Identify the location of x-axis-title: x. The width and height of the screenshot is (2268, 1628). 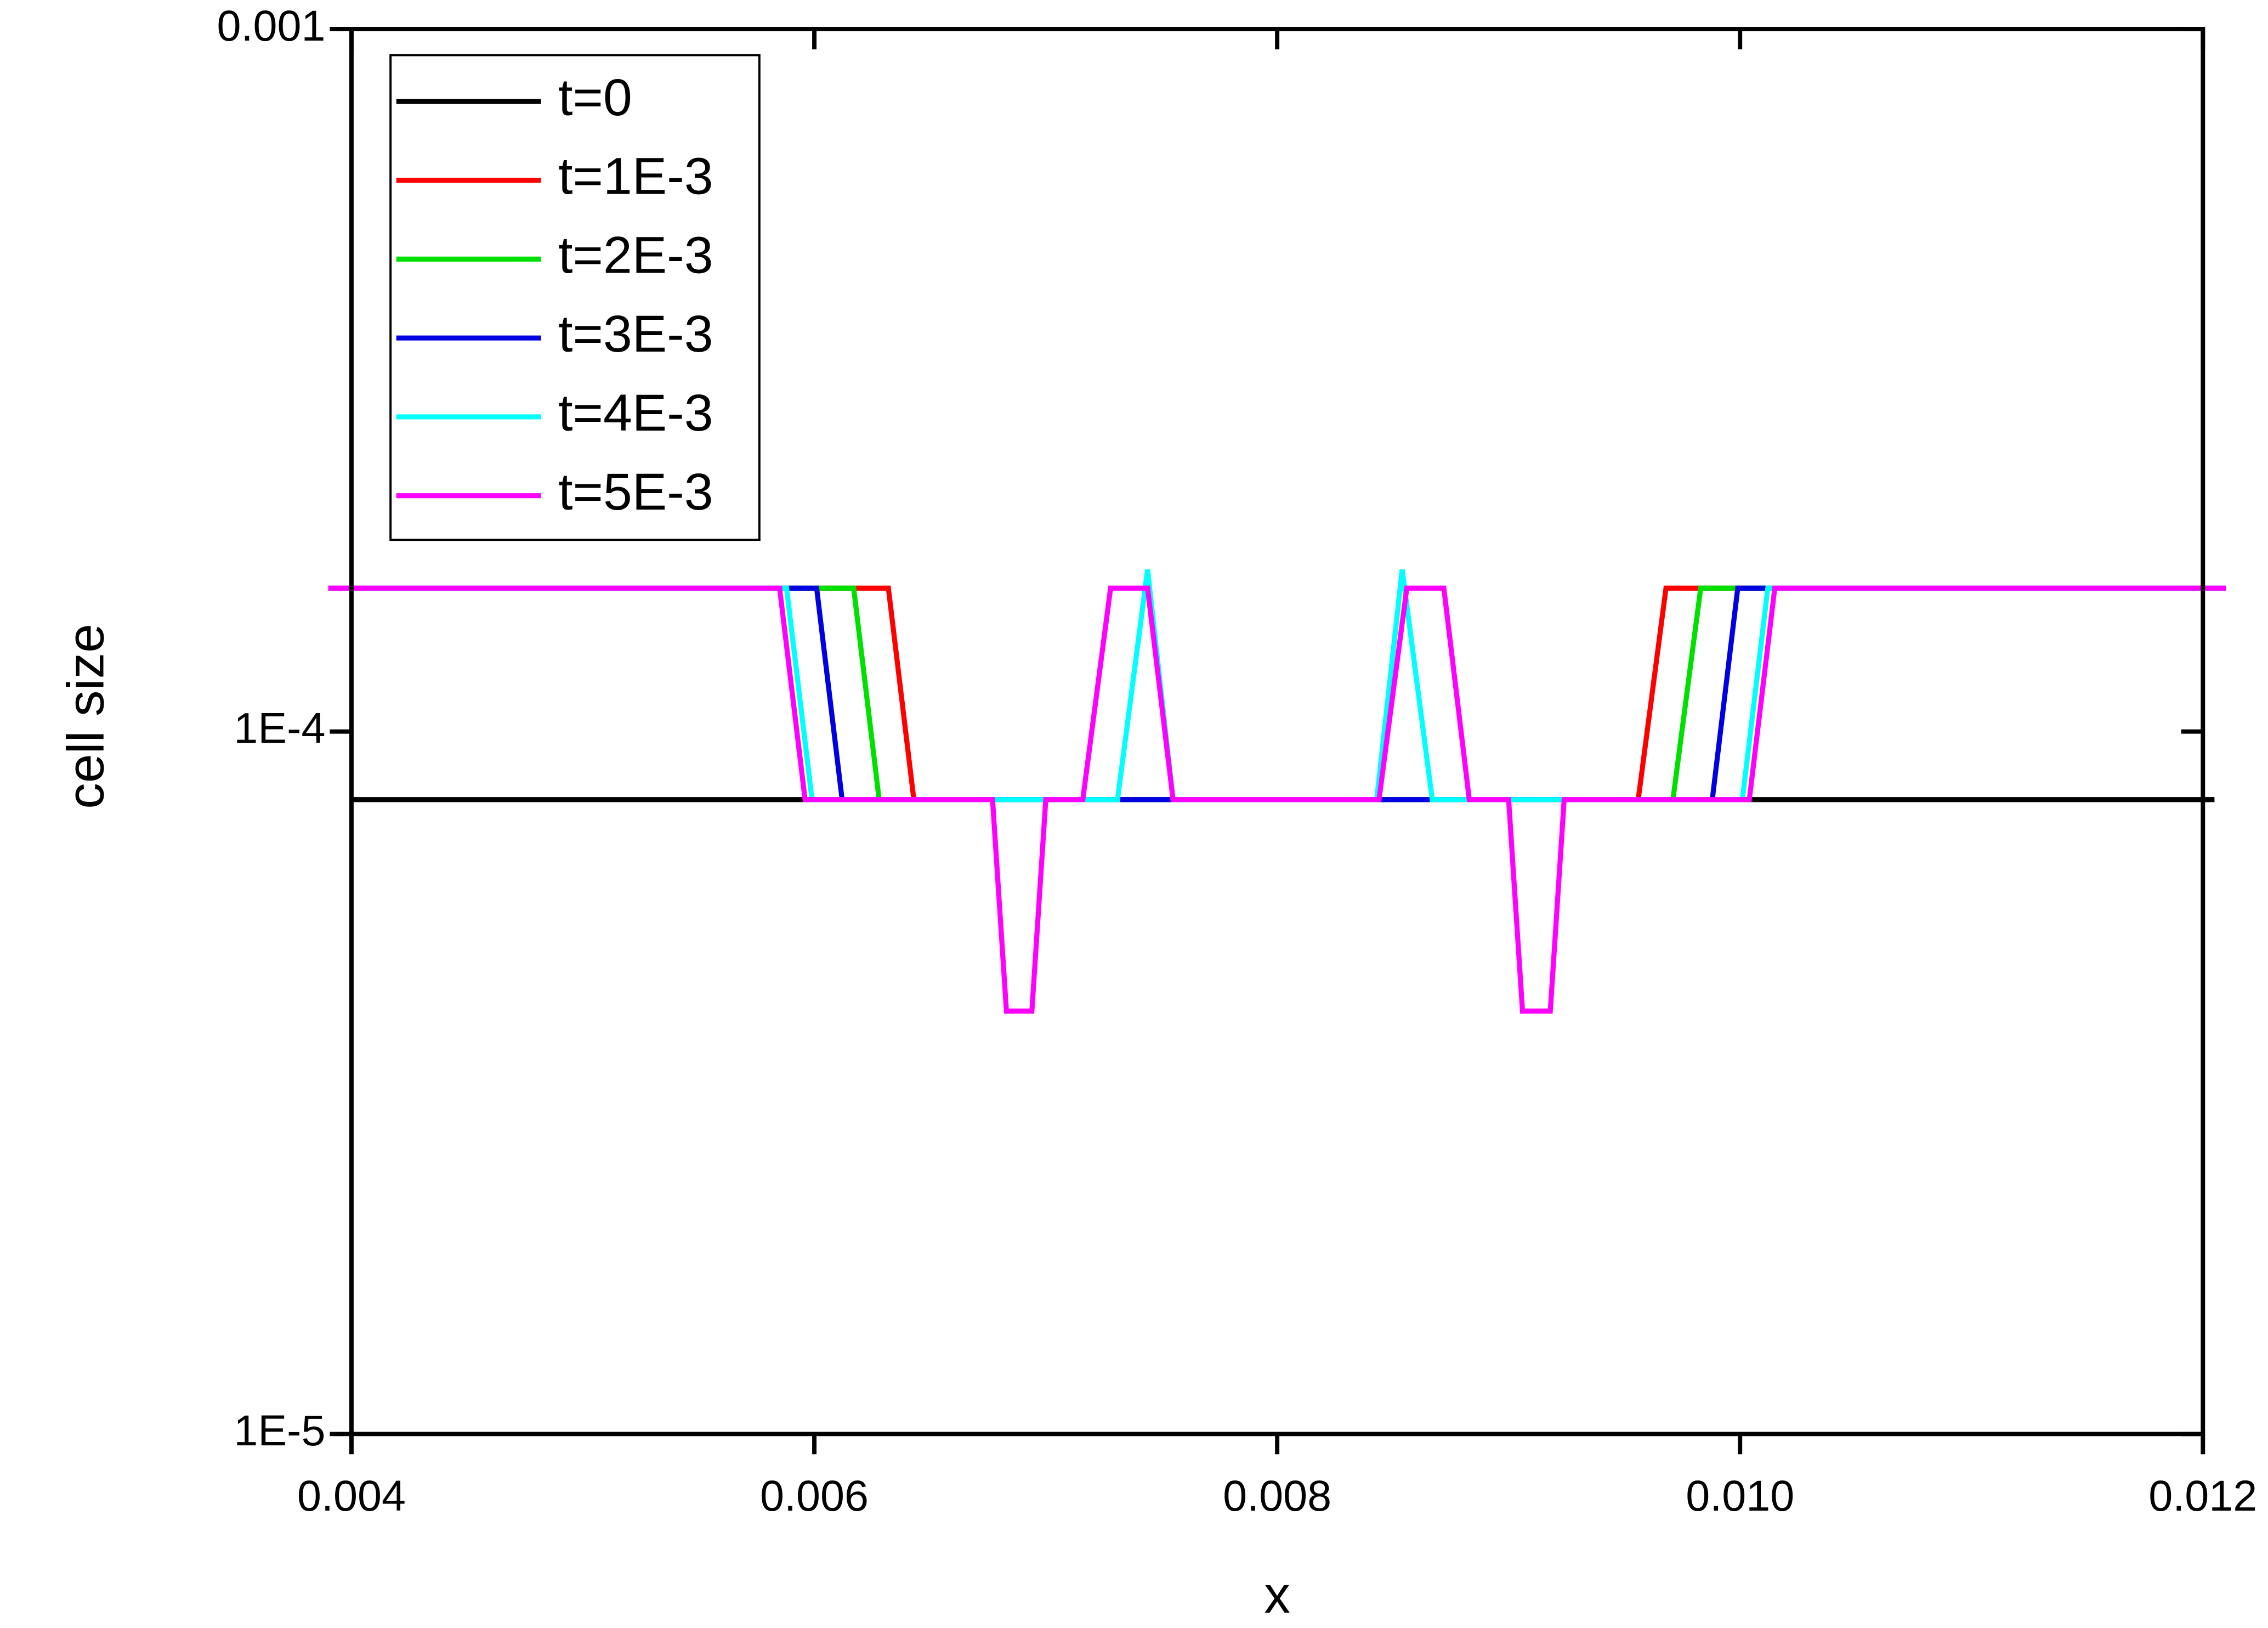
(1277, 1595).